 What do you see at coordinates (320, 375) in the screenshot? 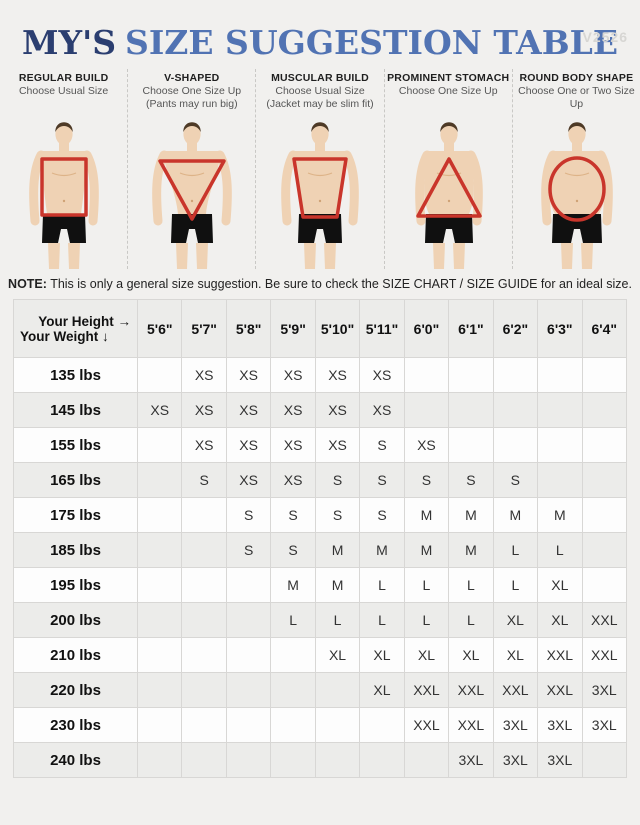
I see `table-row: 135 lbs XS XS XS XS XS` at bounding box center [320, 375].